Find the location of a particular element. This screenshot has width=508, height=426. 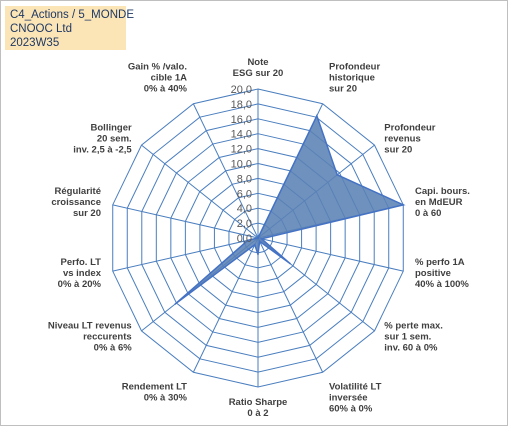

axis-label-line: en MdEUR is located at coordinates (439, 202).